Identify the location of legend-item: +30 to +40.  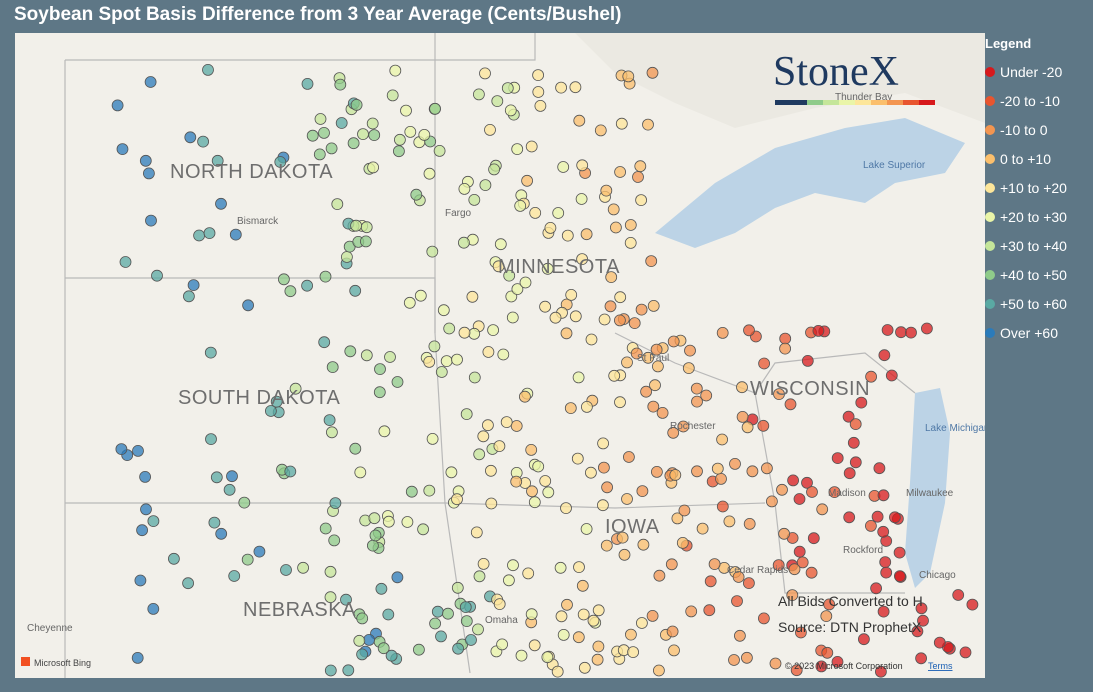
(1026, 245).